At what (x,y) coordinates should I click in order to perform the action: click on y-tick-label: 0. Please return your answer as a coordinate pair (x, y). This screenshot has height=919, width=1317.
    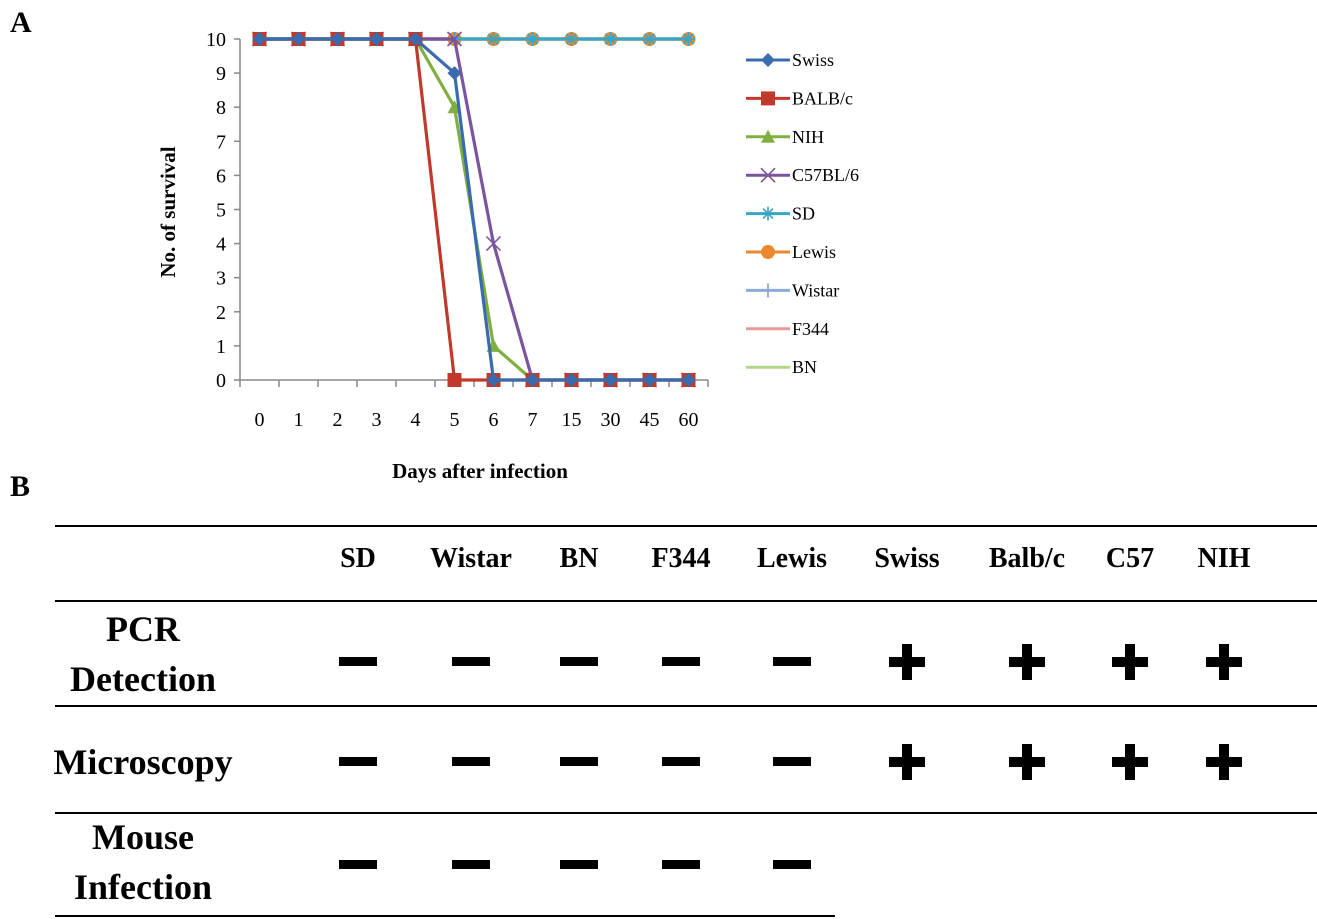
    Looking at the image, I should click on (221, 381).